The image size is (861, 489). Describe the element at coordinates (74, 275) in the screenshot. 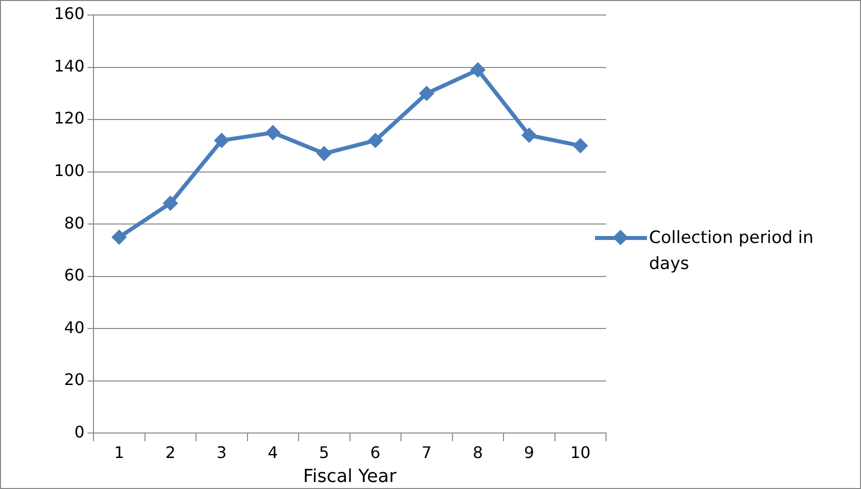

I see `y-tick-label: 60` at that location.